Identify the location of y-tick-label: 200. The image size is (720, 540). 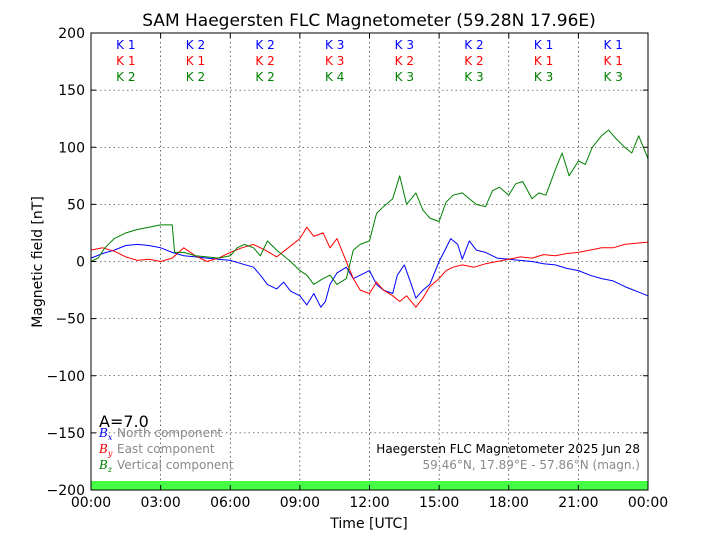
(71, 34).